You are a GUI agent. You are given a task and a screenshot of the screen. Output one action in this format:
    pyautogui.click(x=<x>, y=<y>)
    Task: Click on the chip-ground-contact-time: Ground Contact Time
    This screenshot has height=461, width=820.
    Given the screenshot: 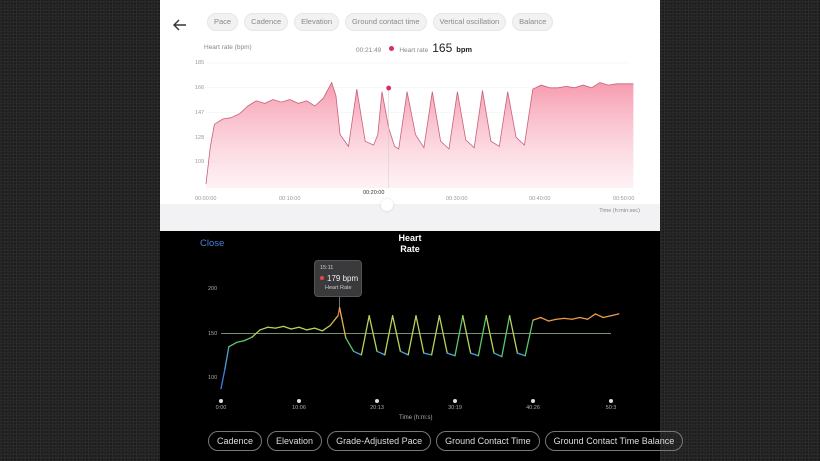 What is the action you would take?
    pyautogui.click(x=488, y=441)
    